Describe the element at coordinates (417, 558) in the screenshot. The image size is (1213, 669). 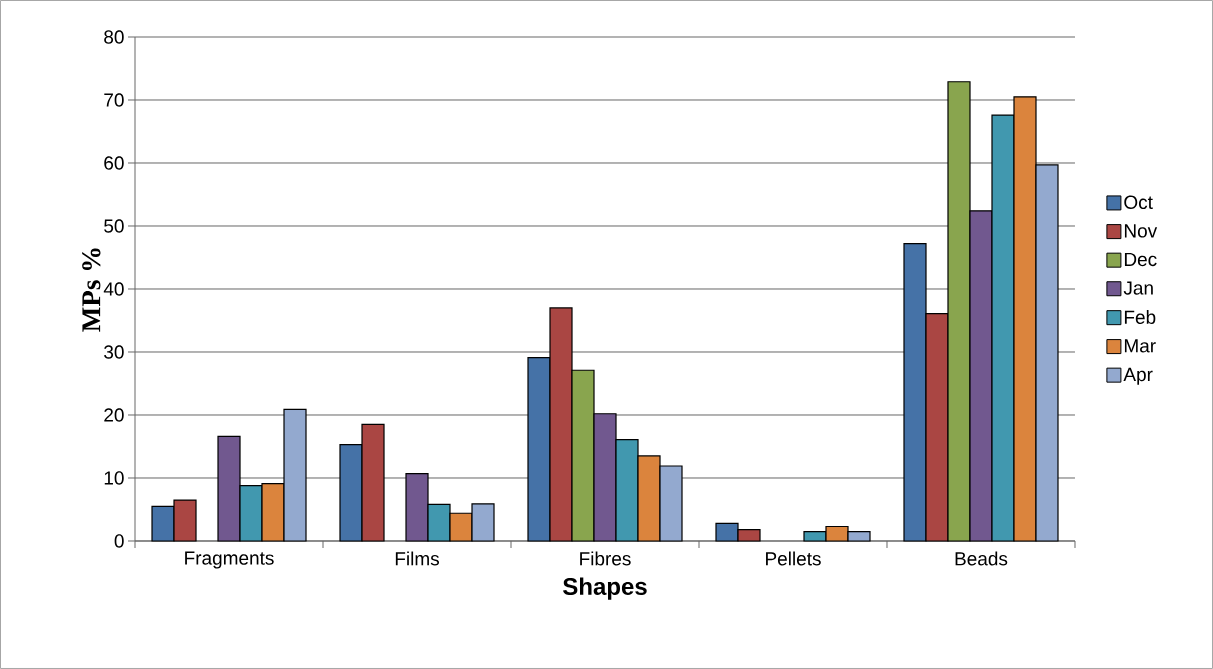
I see `x-tick-label: Films` at that location.